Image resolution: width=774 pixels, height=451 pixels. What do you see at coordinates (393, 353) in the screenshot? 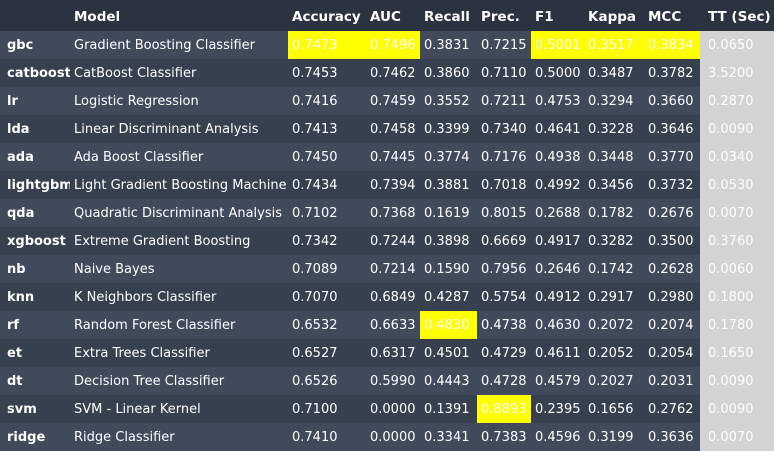
I see `auc-cell: 0.6317` at bounding box center [393, 353].